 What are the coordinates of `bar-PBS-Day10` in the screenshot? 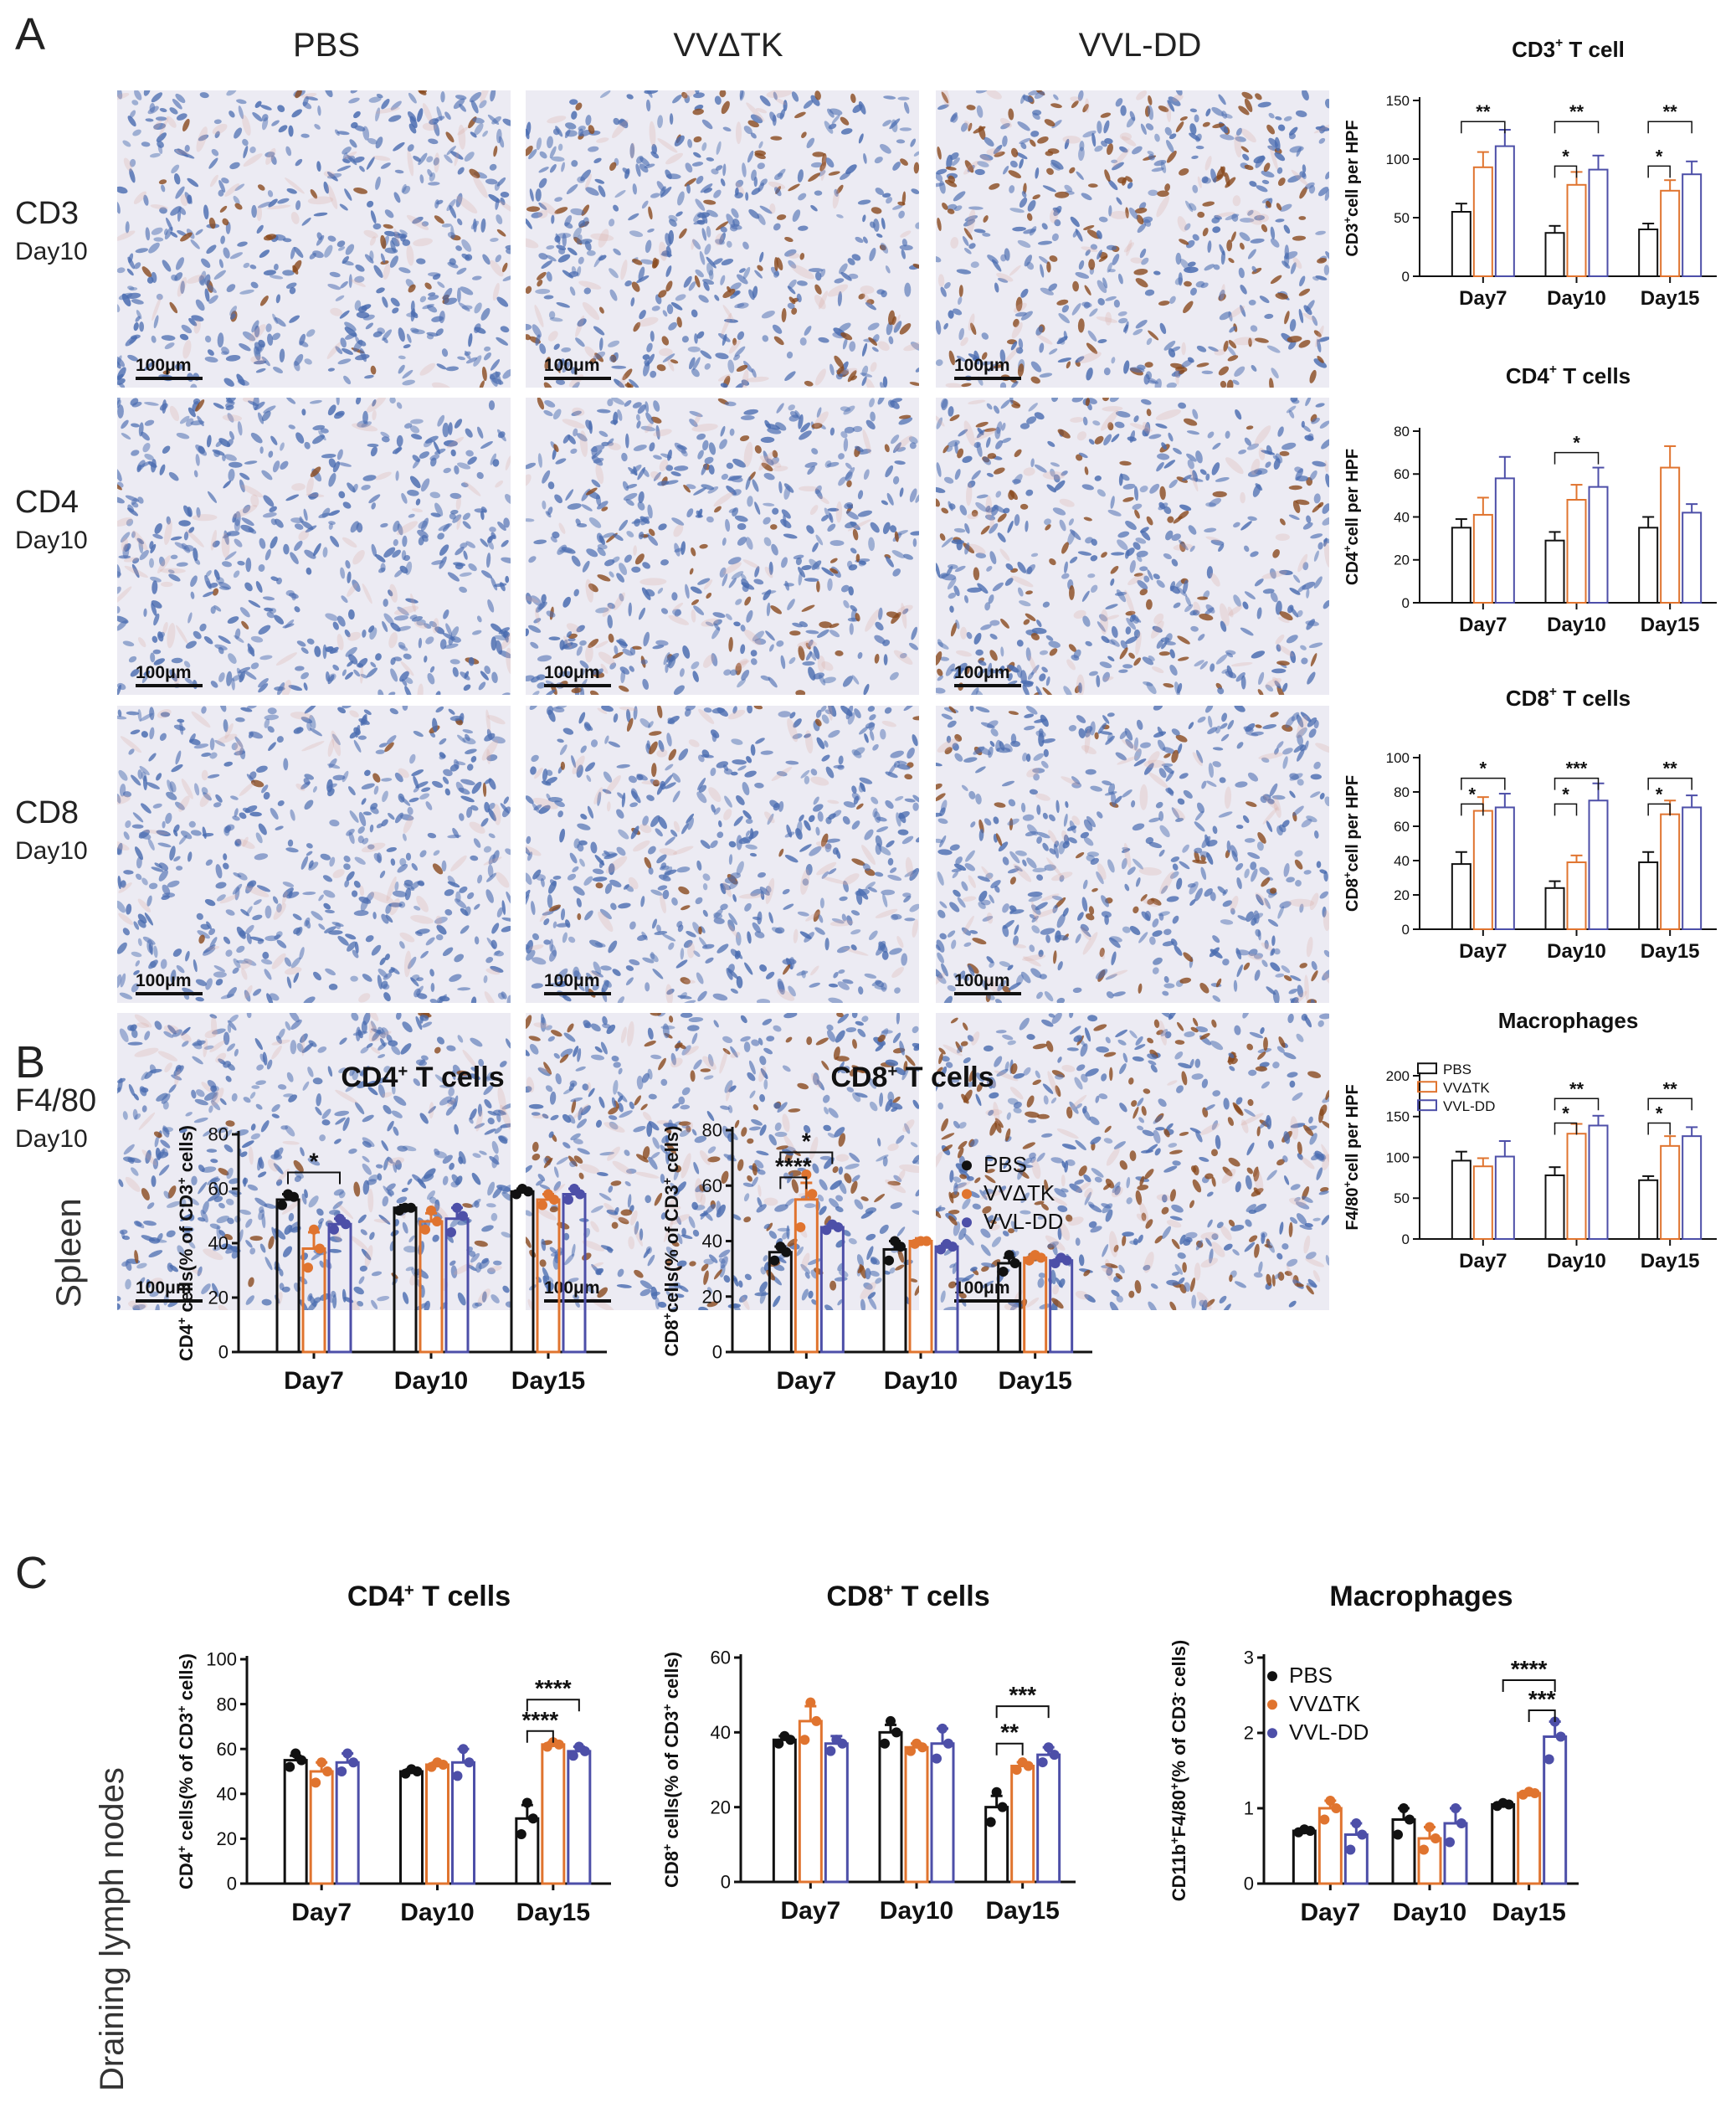 It's located at (1554, 571).